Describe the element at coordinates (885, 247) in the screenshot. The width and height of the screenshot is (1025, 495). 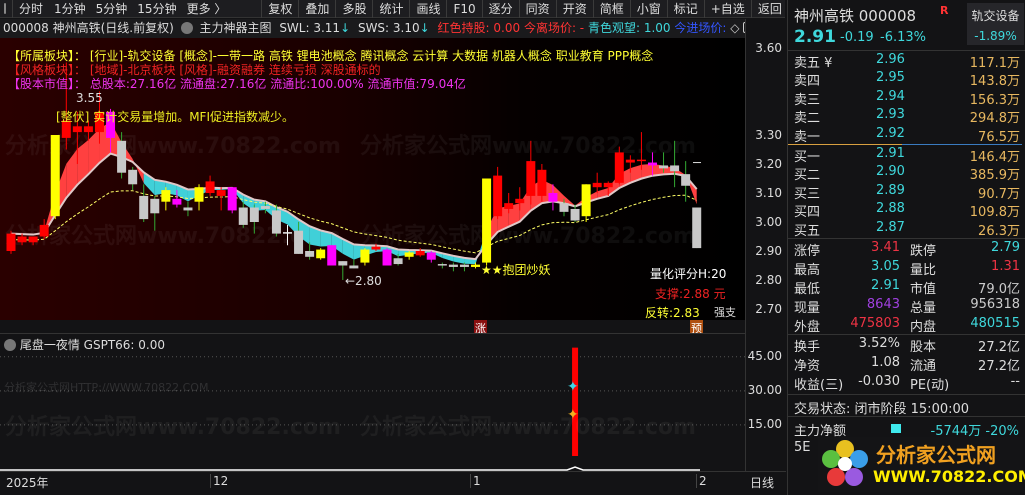
I see `stat-value: 3.41` at that location.